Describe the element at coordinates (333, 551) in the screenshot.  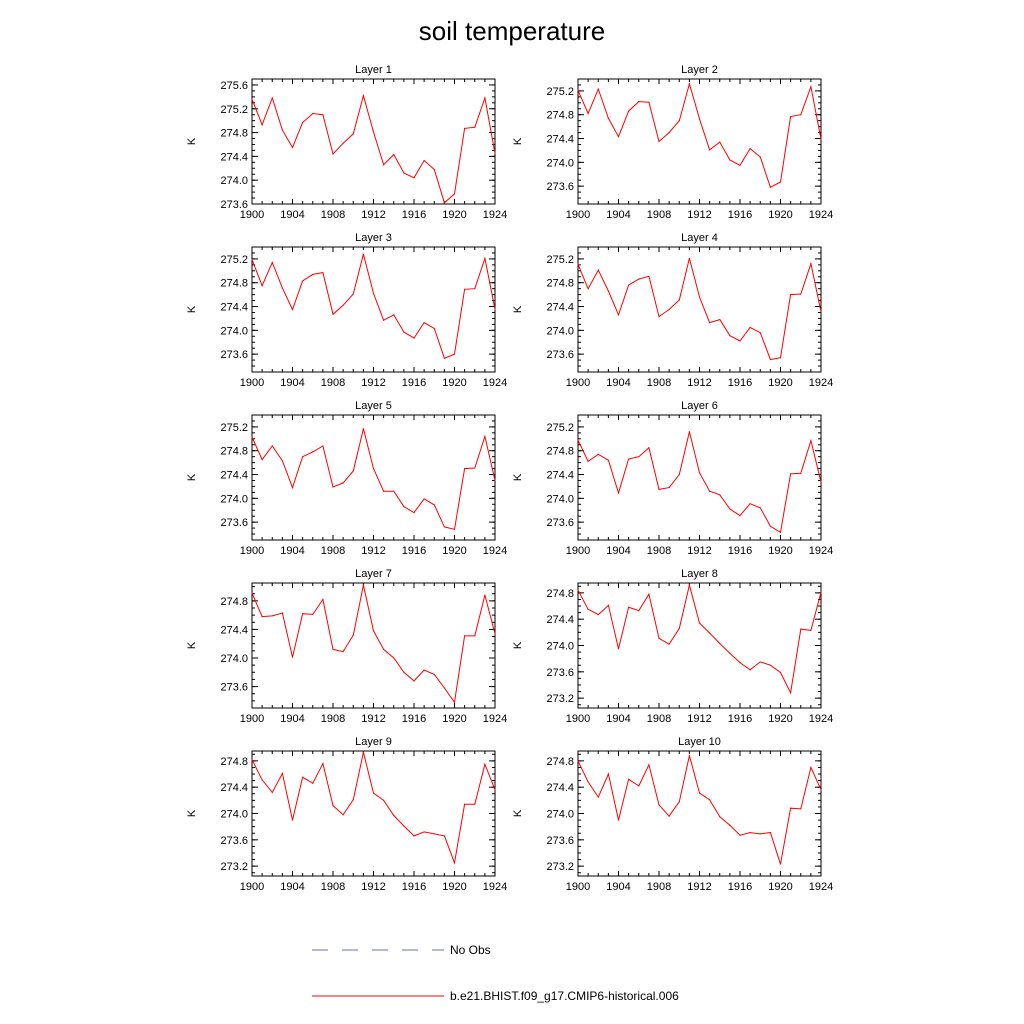
I see `x-tick-label: 1908` at that location.